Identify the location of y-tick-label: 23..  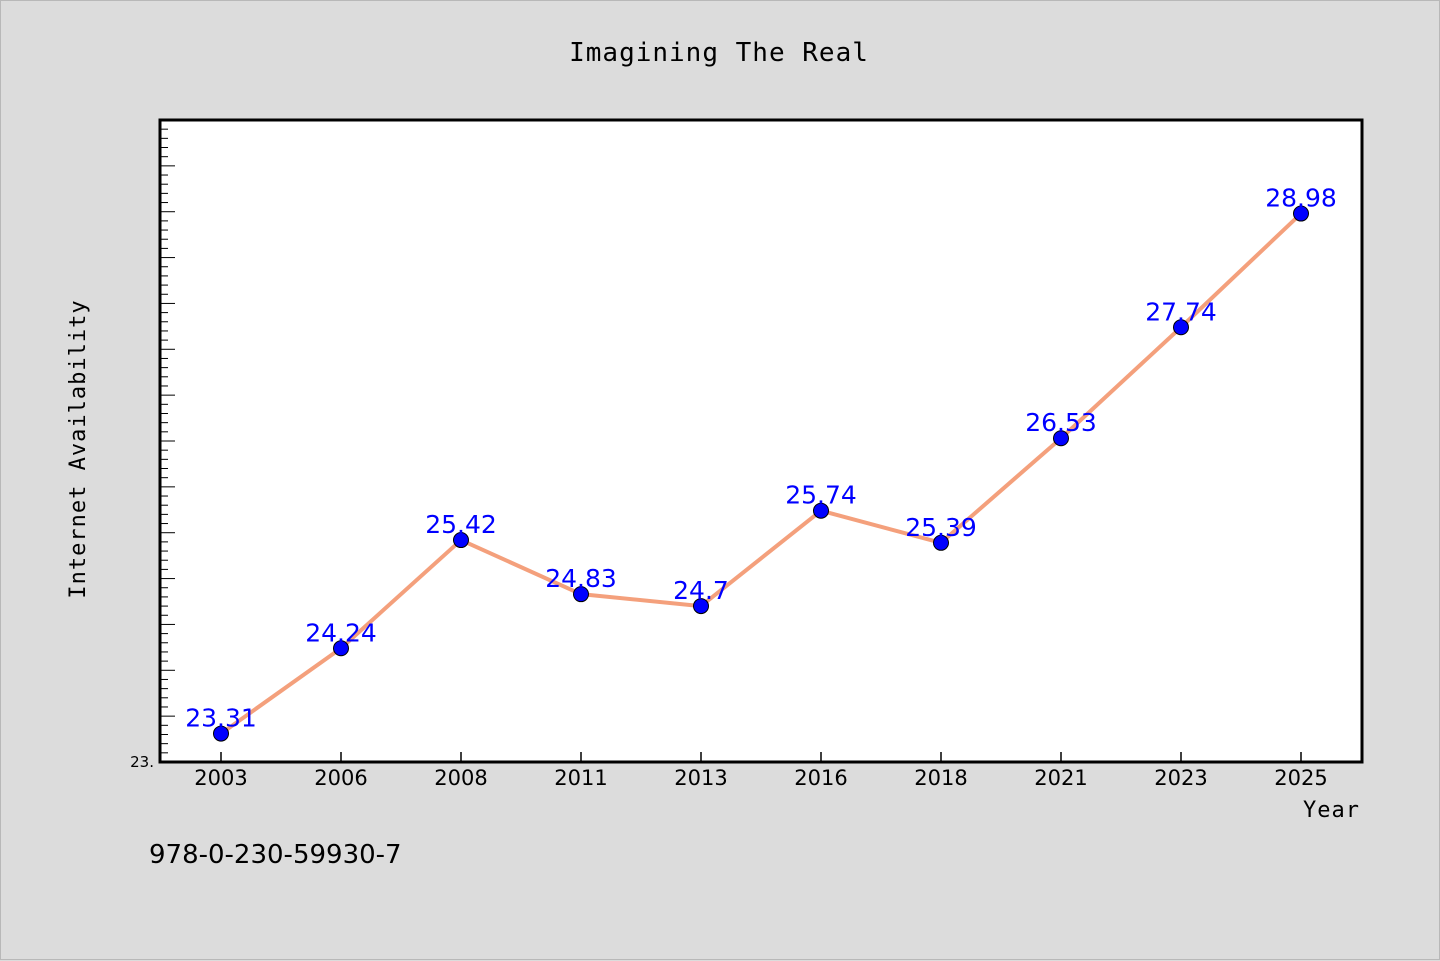
(142, 762).